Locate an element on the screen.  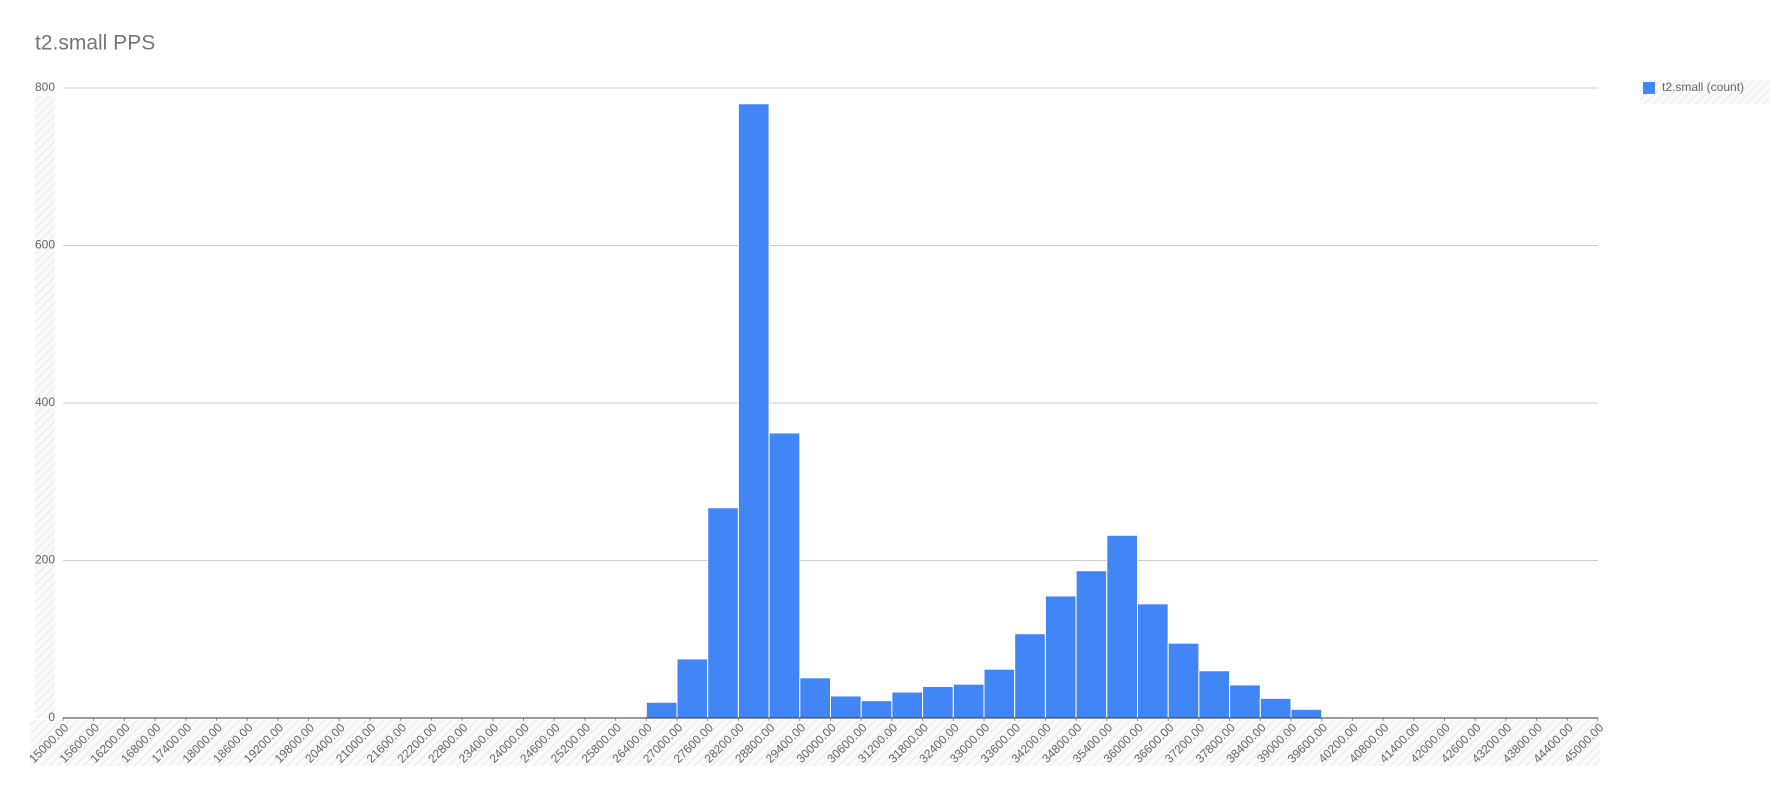
y-tick-label: 200 is located at coordinates (45, 560).